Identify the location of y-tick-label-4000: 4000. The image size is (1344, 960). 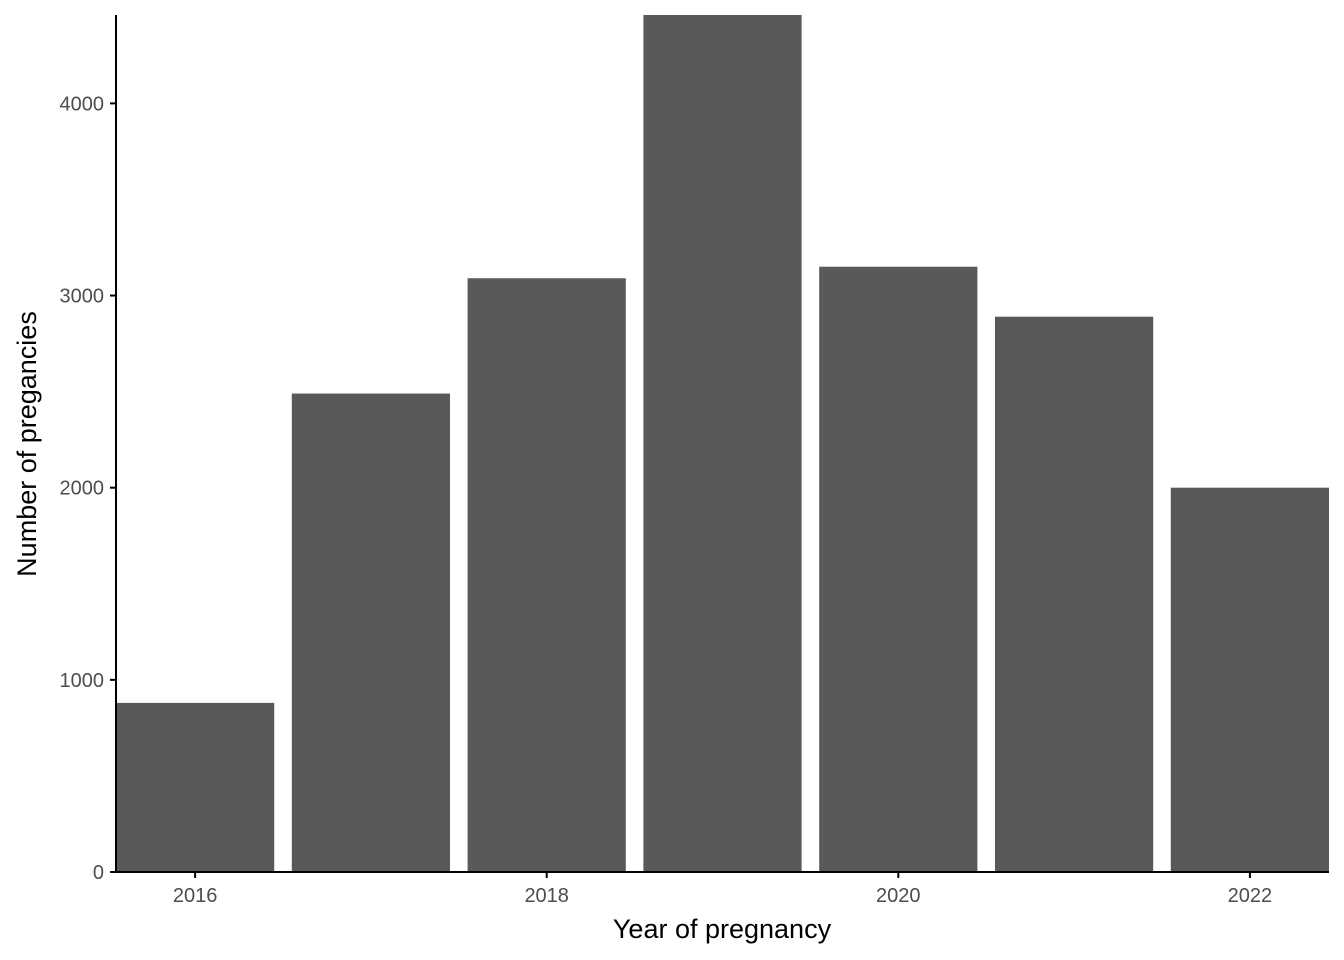
(82, 104).